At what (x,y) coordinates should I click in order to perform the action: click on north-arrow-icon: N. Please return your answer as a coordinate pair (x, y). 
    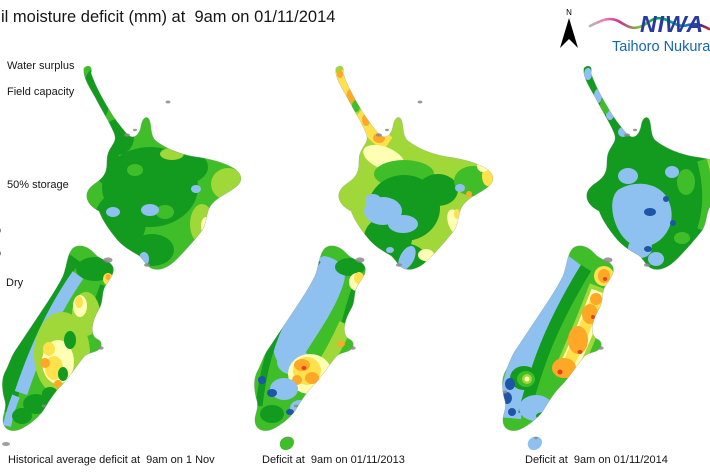
    Looking at the image, I should click on (569, 28).